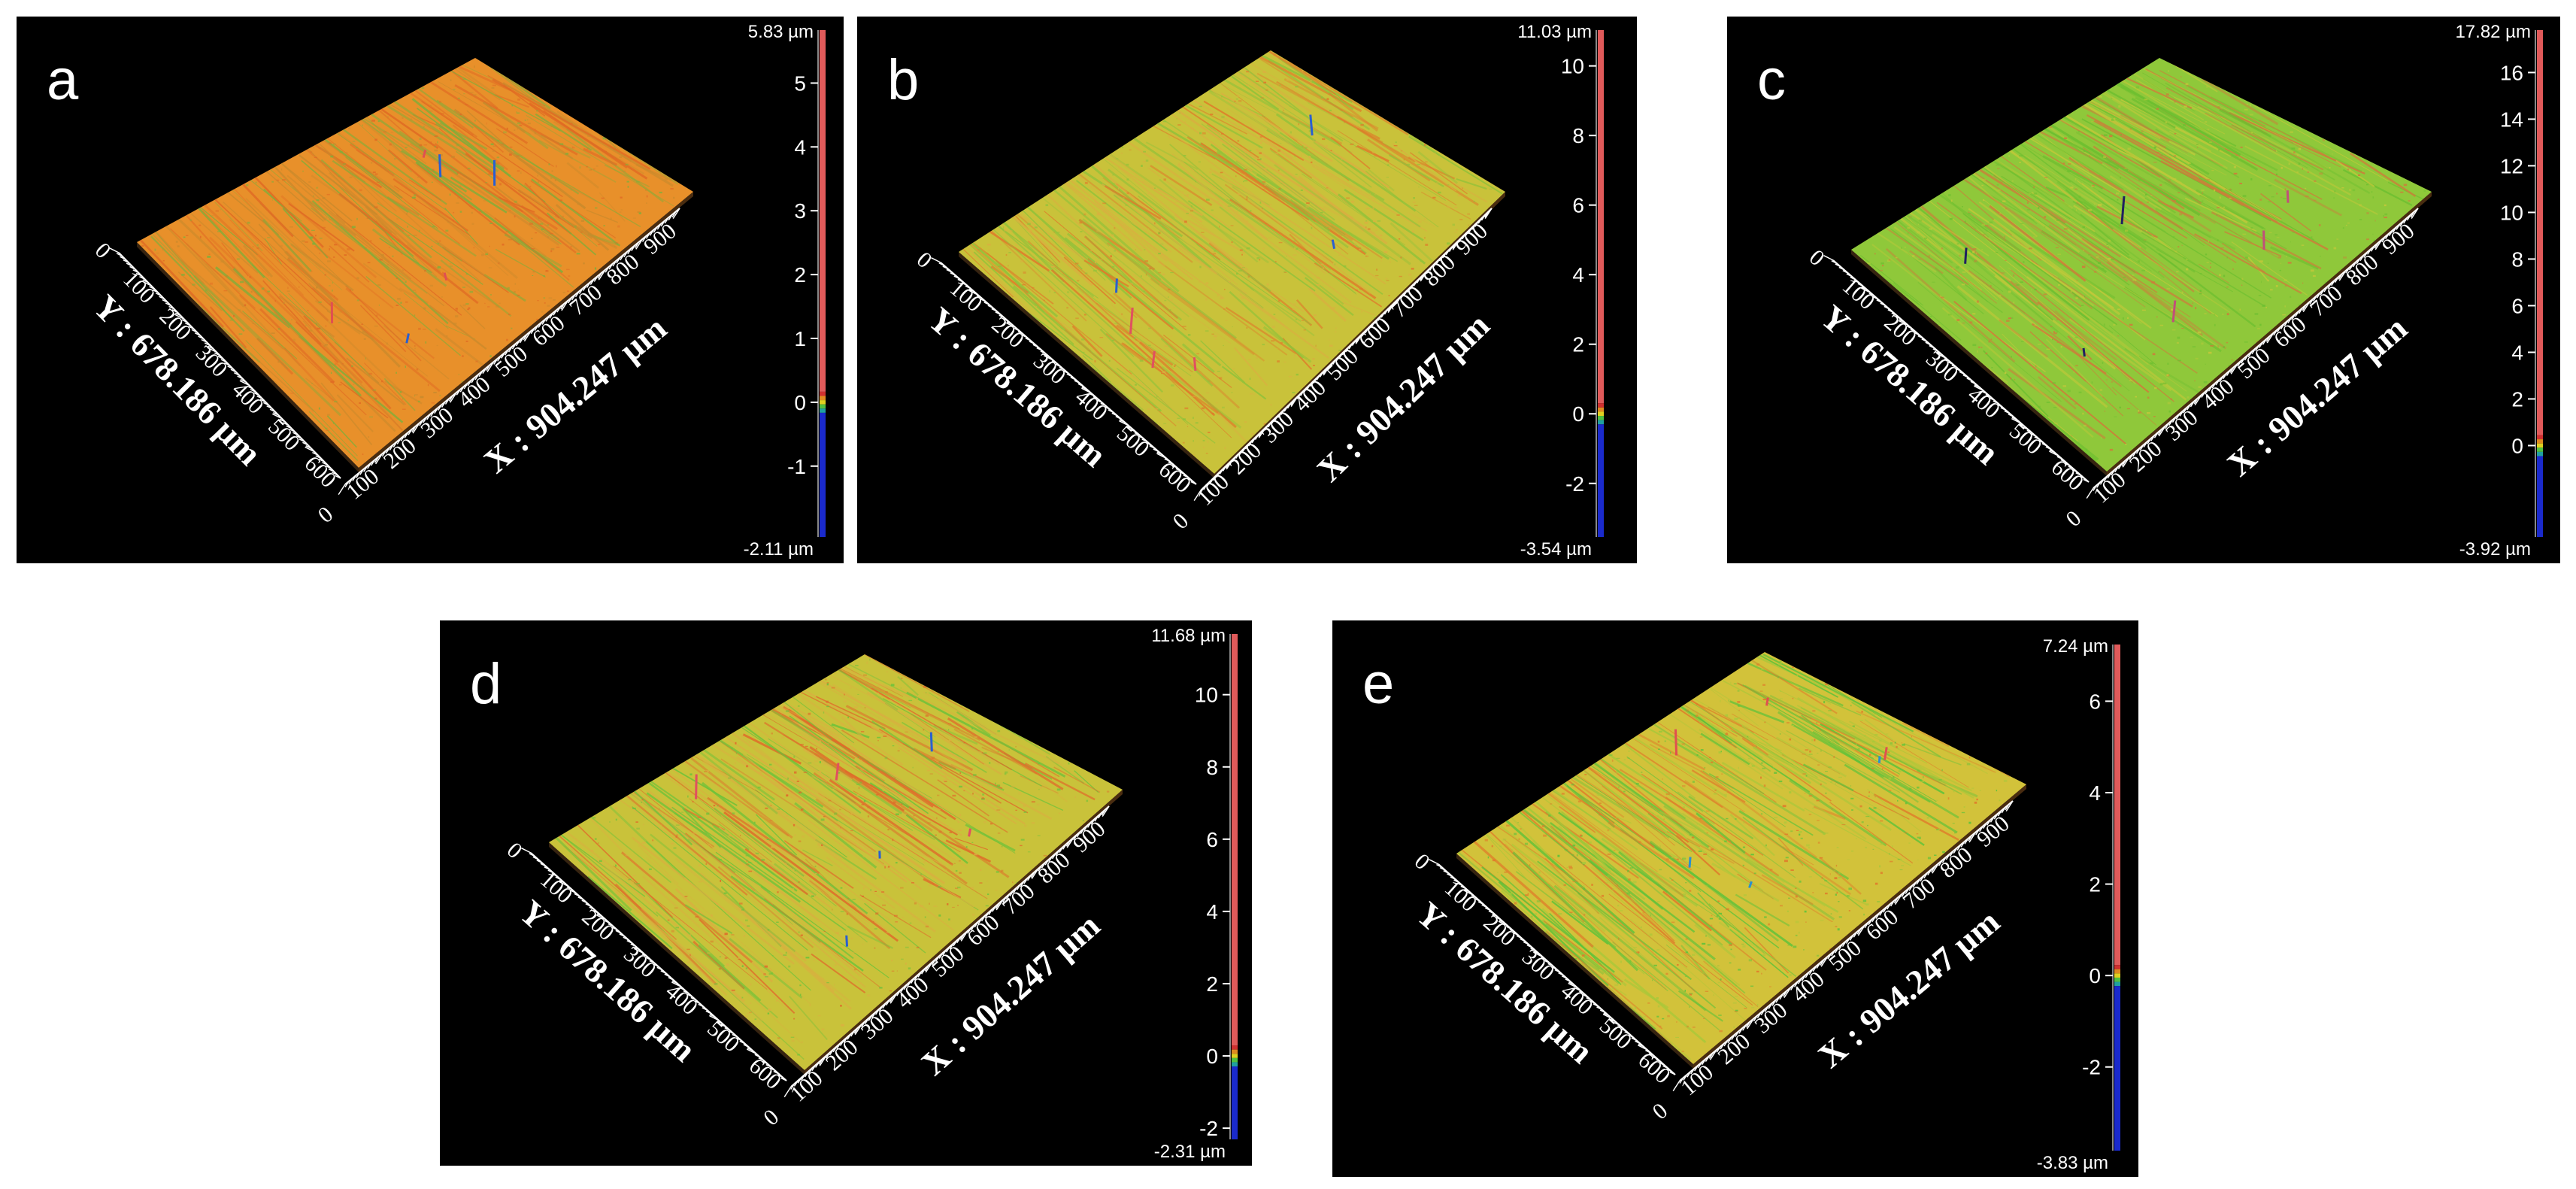 Image resolution: width=2576 pixels, height=1189 pixels. I want to click on scale-tick-label: 1, so click(800, 339).